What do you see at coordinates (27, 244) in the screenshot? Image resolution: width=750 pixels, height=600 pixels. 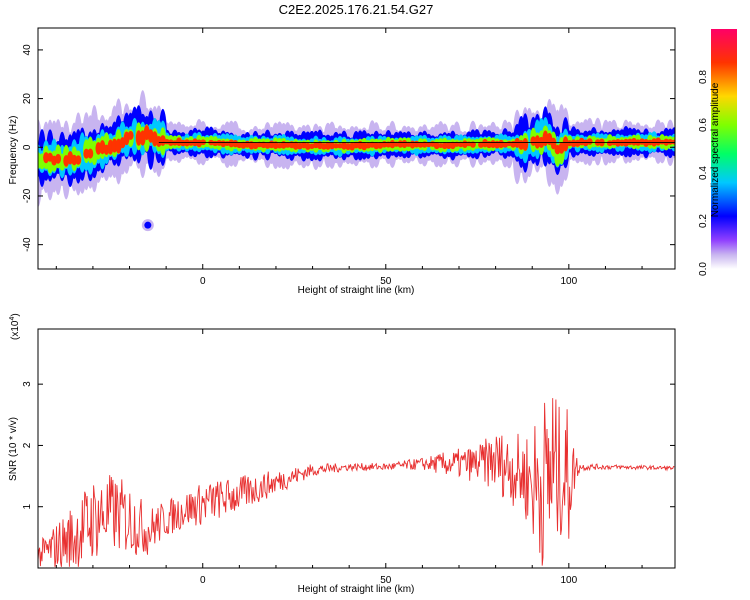 I see `spectrogram-y-tick-label: -40` at bounding box center [27, 244].